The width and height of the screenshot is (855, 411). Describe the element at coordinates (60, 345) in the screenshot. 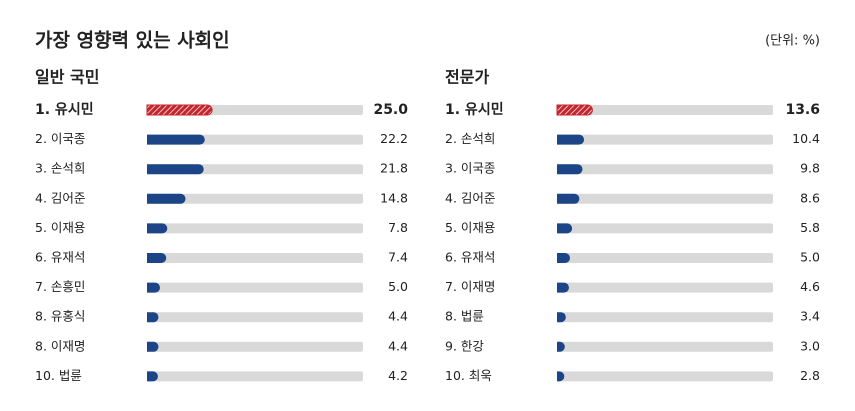

I see `category-label: 8. 이재명` at that location.